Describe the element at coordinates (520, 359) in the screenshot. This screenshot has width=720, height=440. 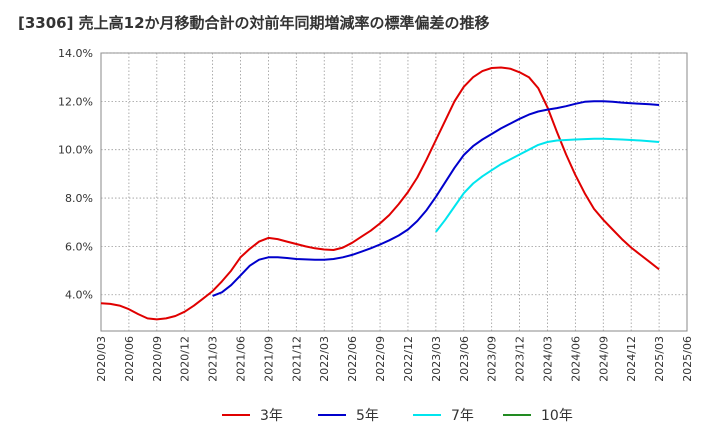
I see `x-tick-label: 2023/12` at that location.